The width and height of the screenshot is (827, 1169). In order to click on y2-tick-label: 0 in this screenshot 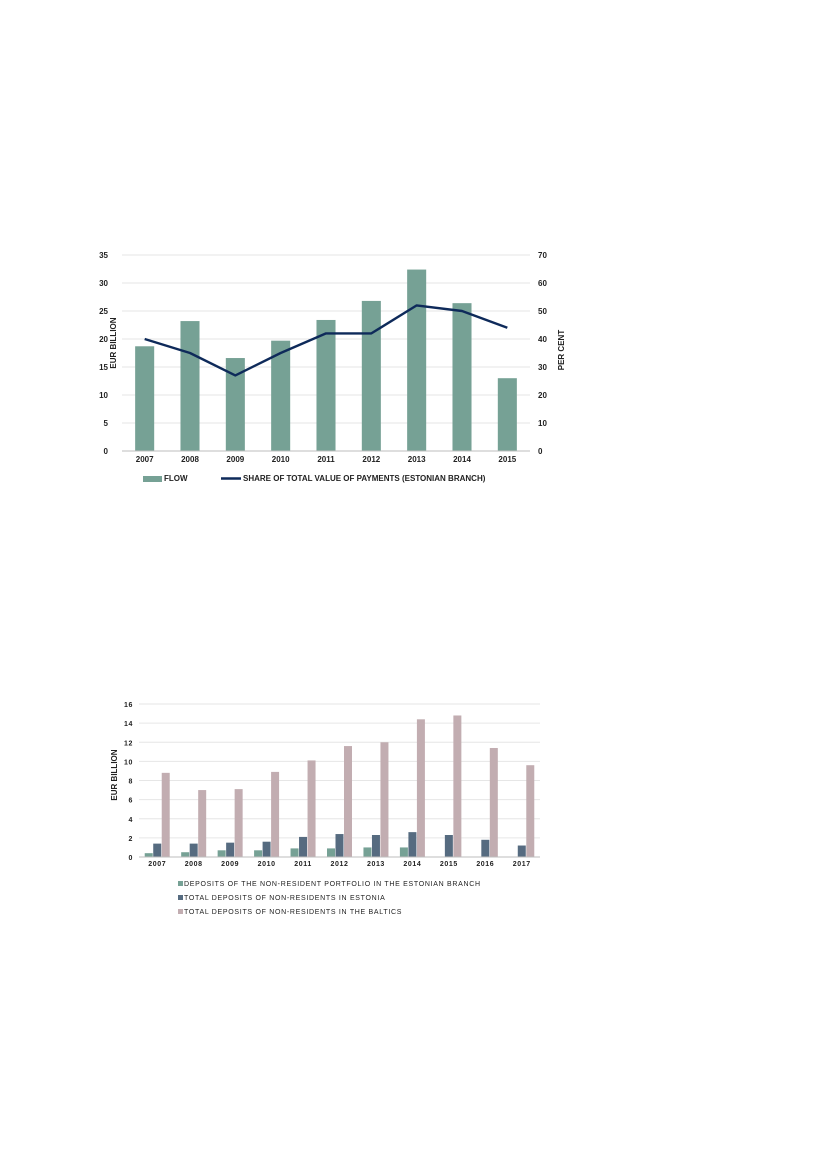, I will do `click(540, 451)`.